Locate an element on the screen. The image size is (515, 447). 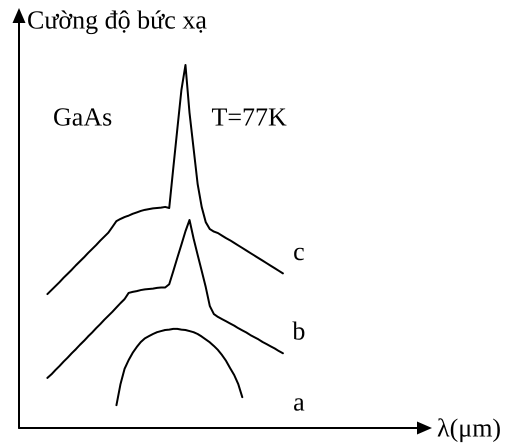
annotation: T=77K is located at coordinates (249, 117).